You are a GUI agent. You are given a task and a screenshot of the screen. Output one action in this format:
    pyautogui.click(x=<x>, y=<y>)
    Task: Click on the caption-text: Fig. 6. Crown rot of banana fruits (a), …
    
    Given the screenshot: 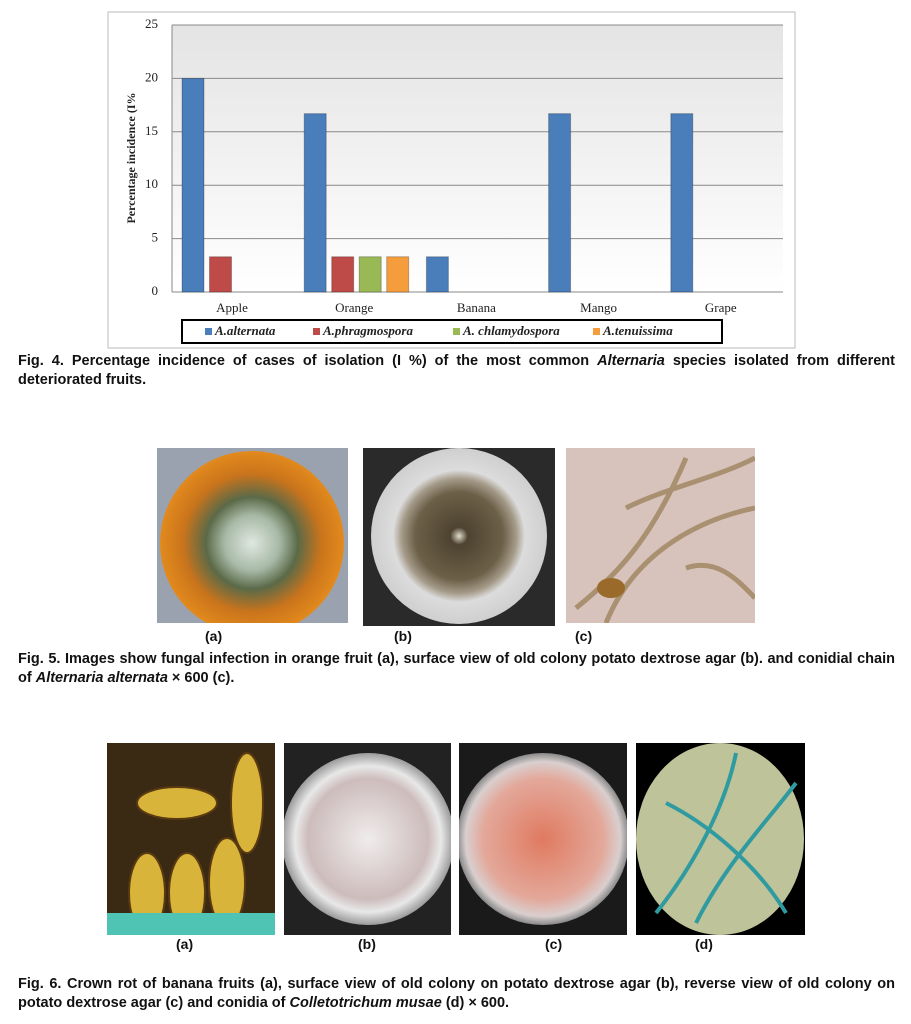 What is the action you would take?
    pyautogui.click(x=456, y=993)
    